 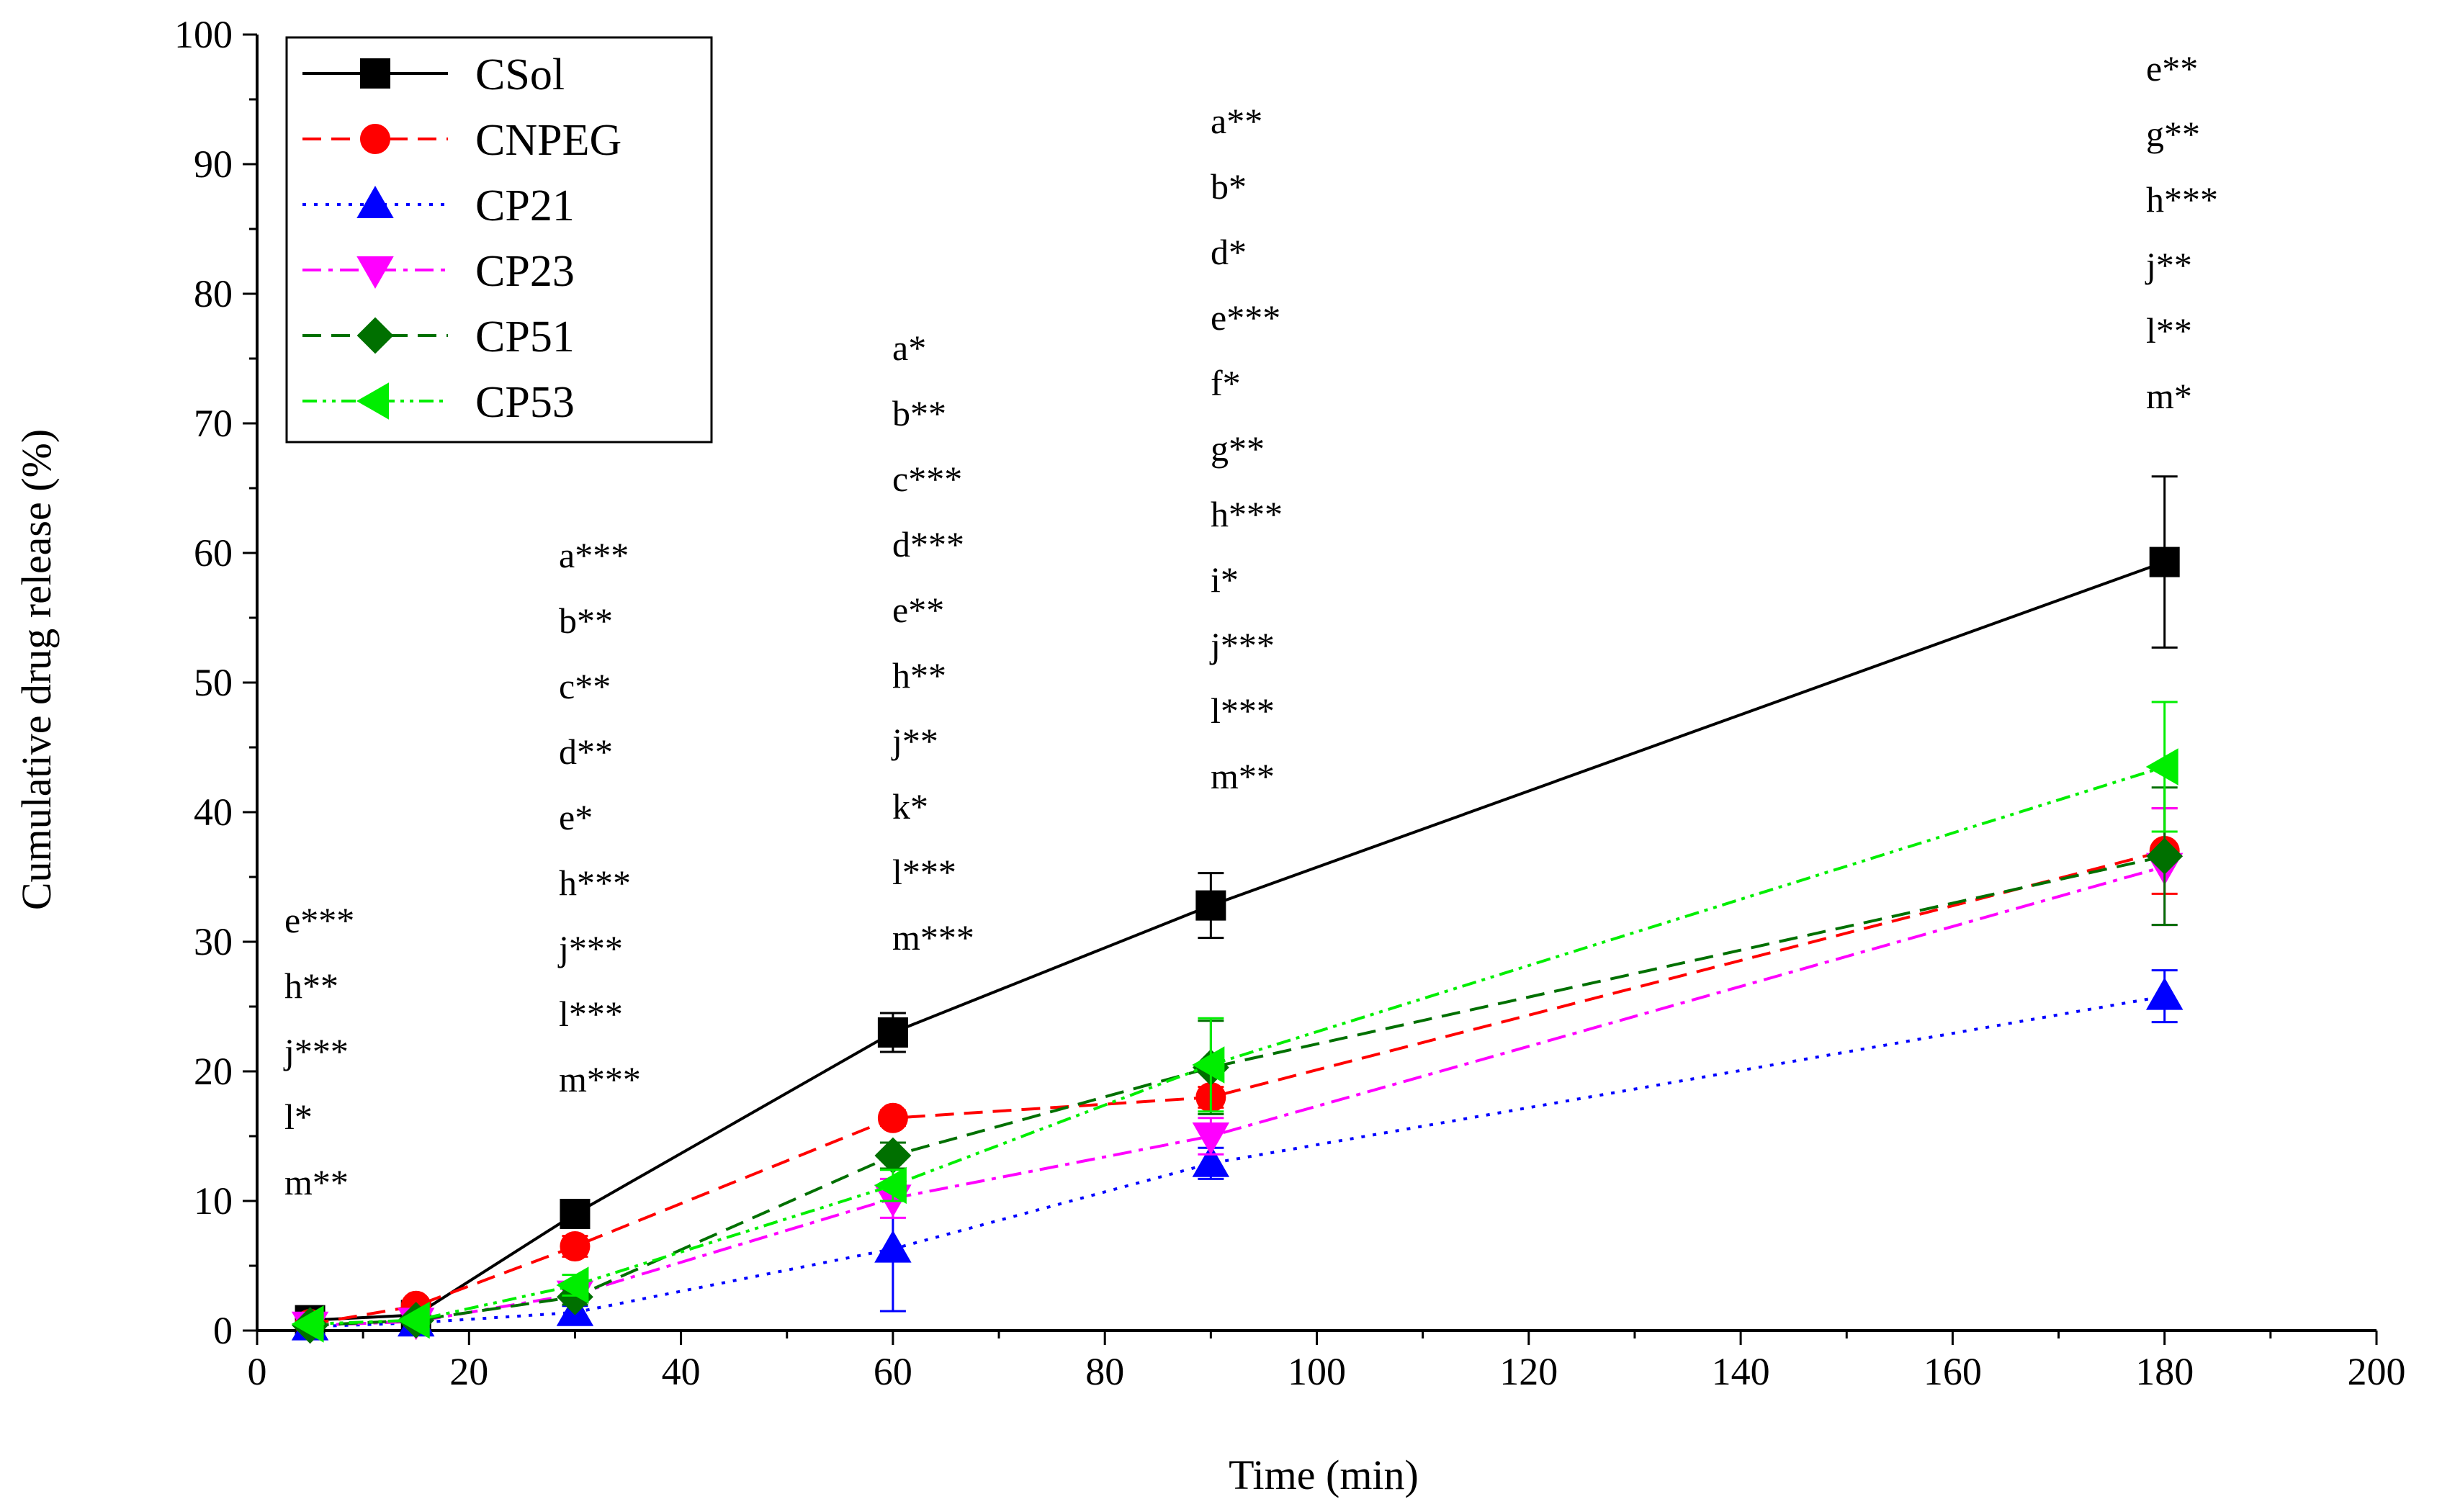 I want to click on y-tick-label: 50, so click(x=214, y=682).